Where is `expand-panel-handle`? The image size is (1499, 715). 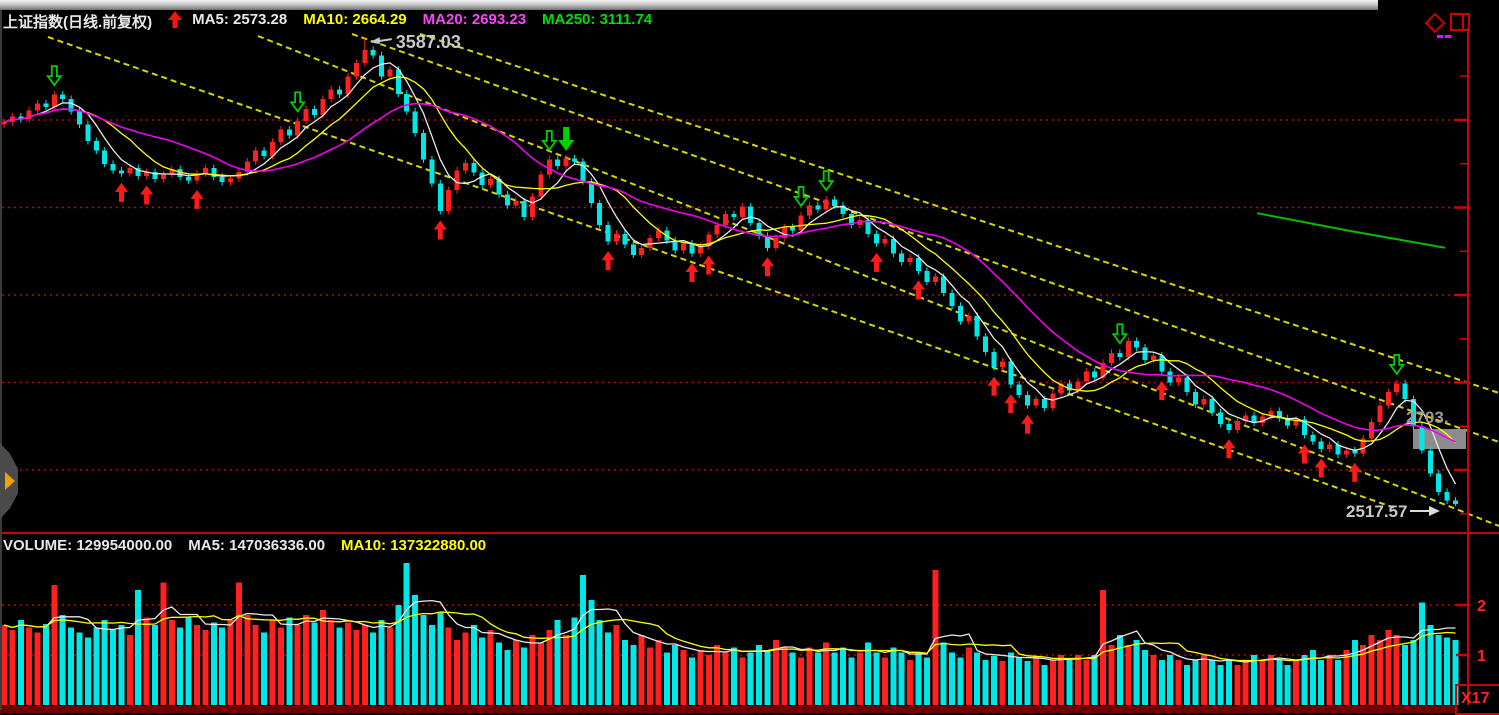
expand-panel-handle is located at coordinates (9, 481).